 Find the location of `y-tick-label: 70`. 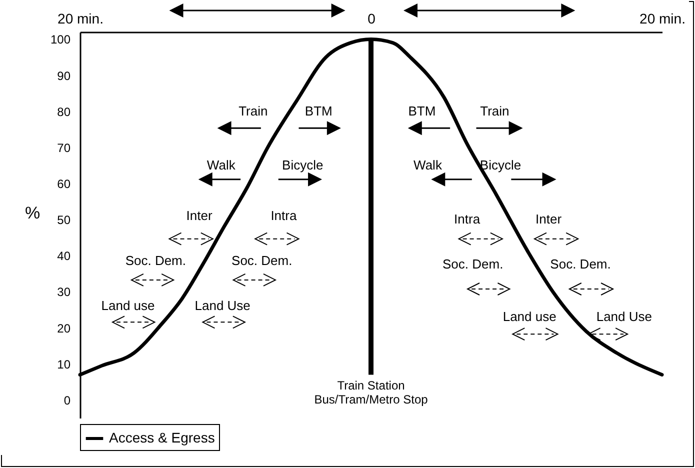

y-tick-label: 70 is located at coordinates (64, 147).